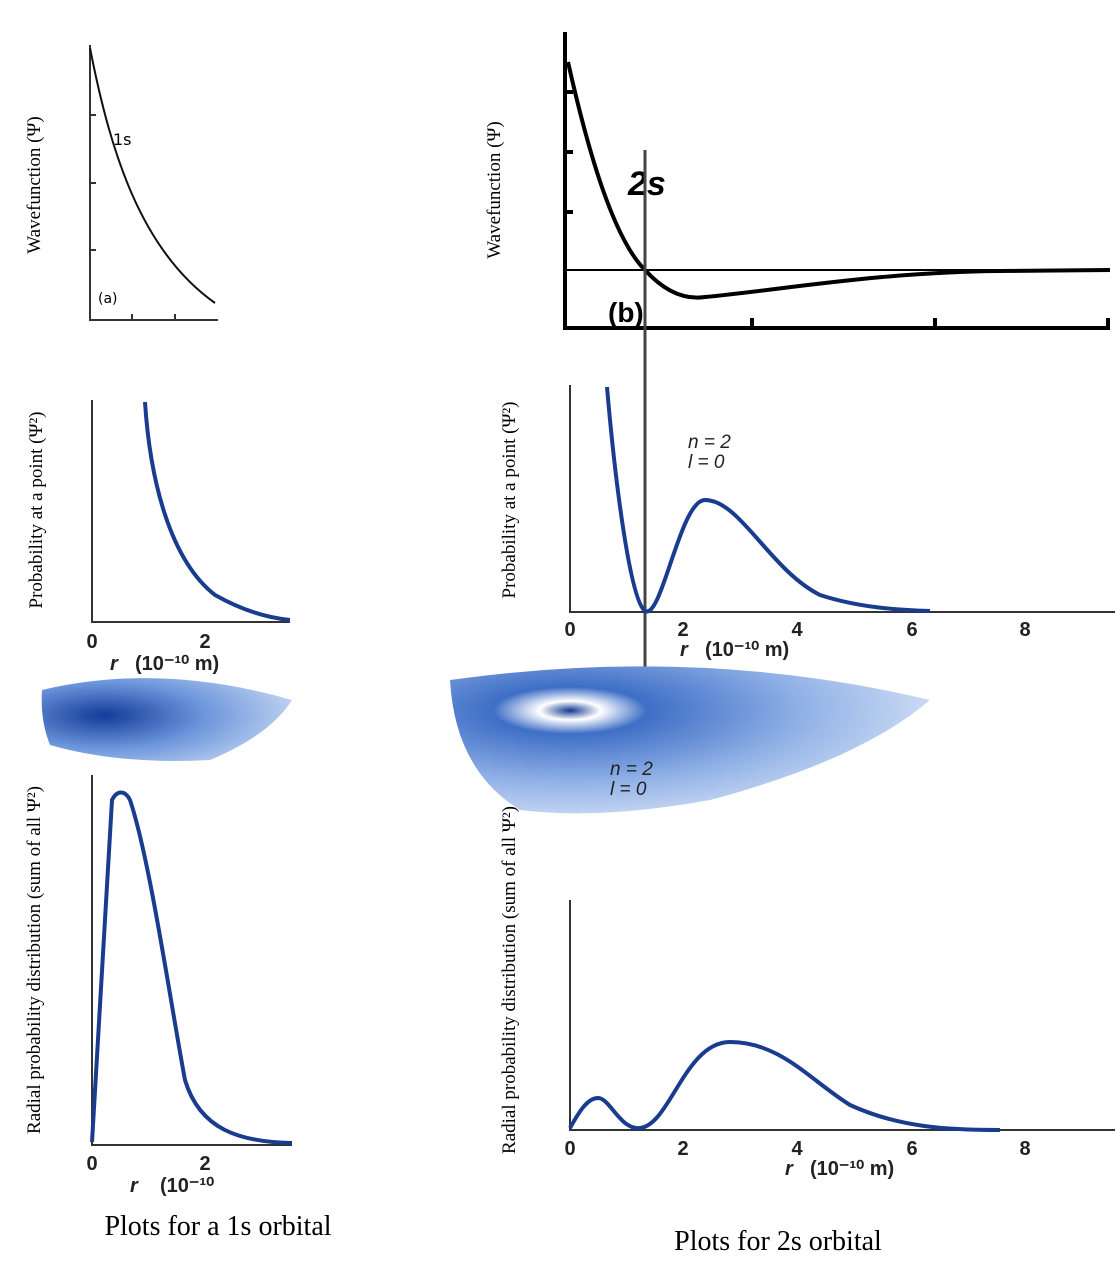 The height and width of the screenshot is (1266, 1117). I want to click on panel-b: 2s (b) Wavefunction (Ψ), so click(797, 181).